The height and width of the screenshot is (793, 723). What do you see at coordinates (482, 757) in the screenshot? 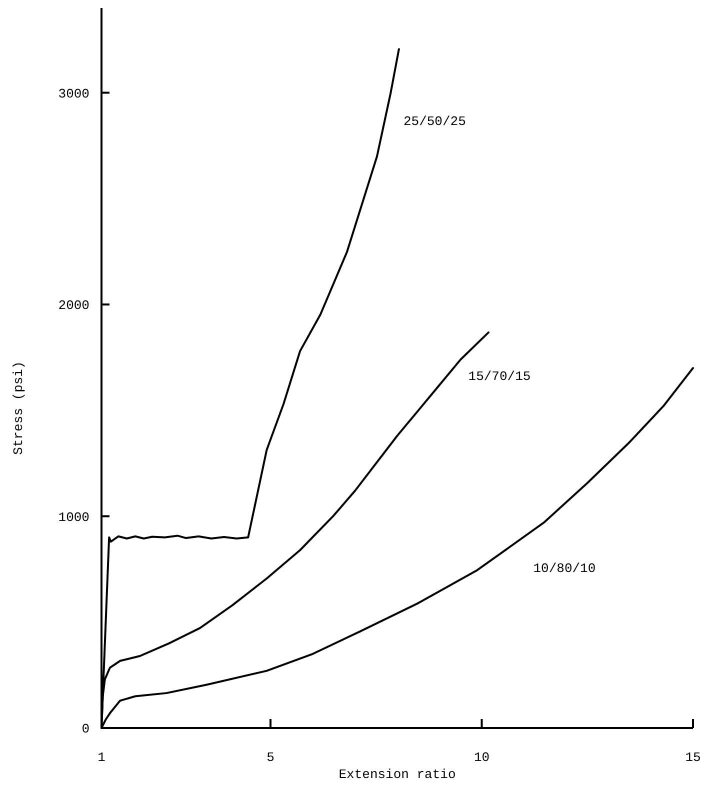
I see `x-tick-label: 10` at bounding box center [482, 757].